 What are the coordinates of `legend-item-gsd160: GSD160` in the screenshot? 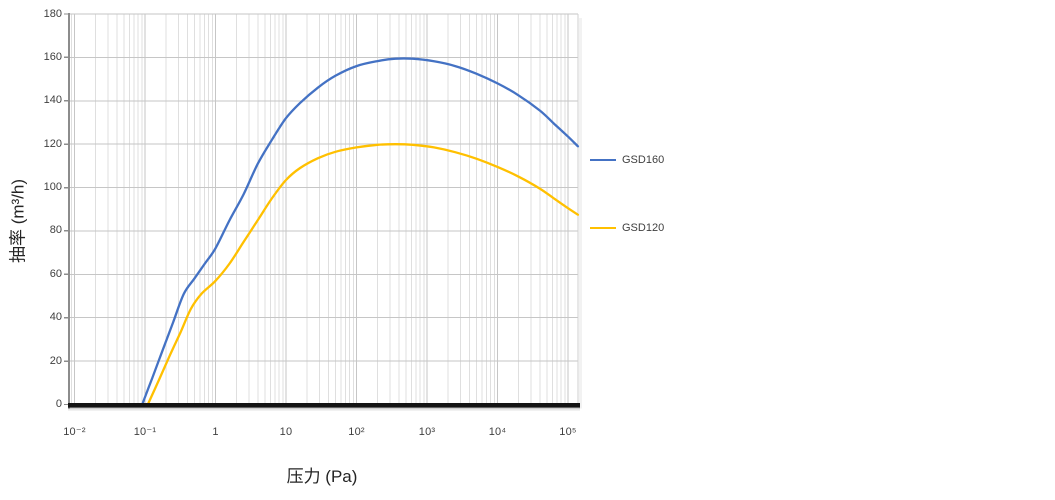 It's located at (627, 160).